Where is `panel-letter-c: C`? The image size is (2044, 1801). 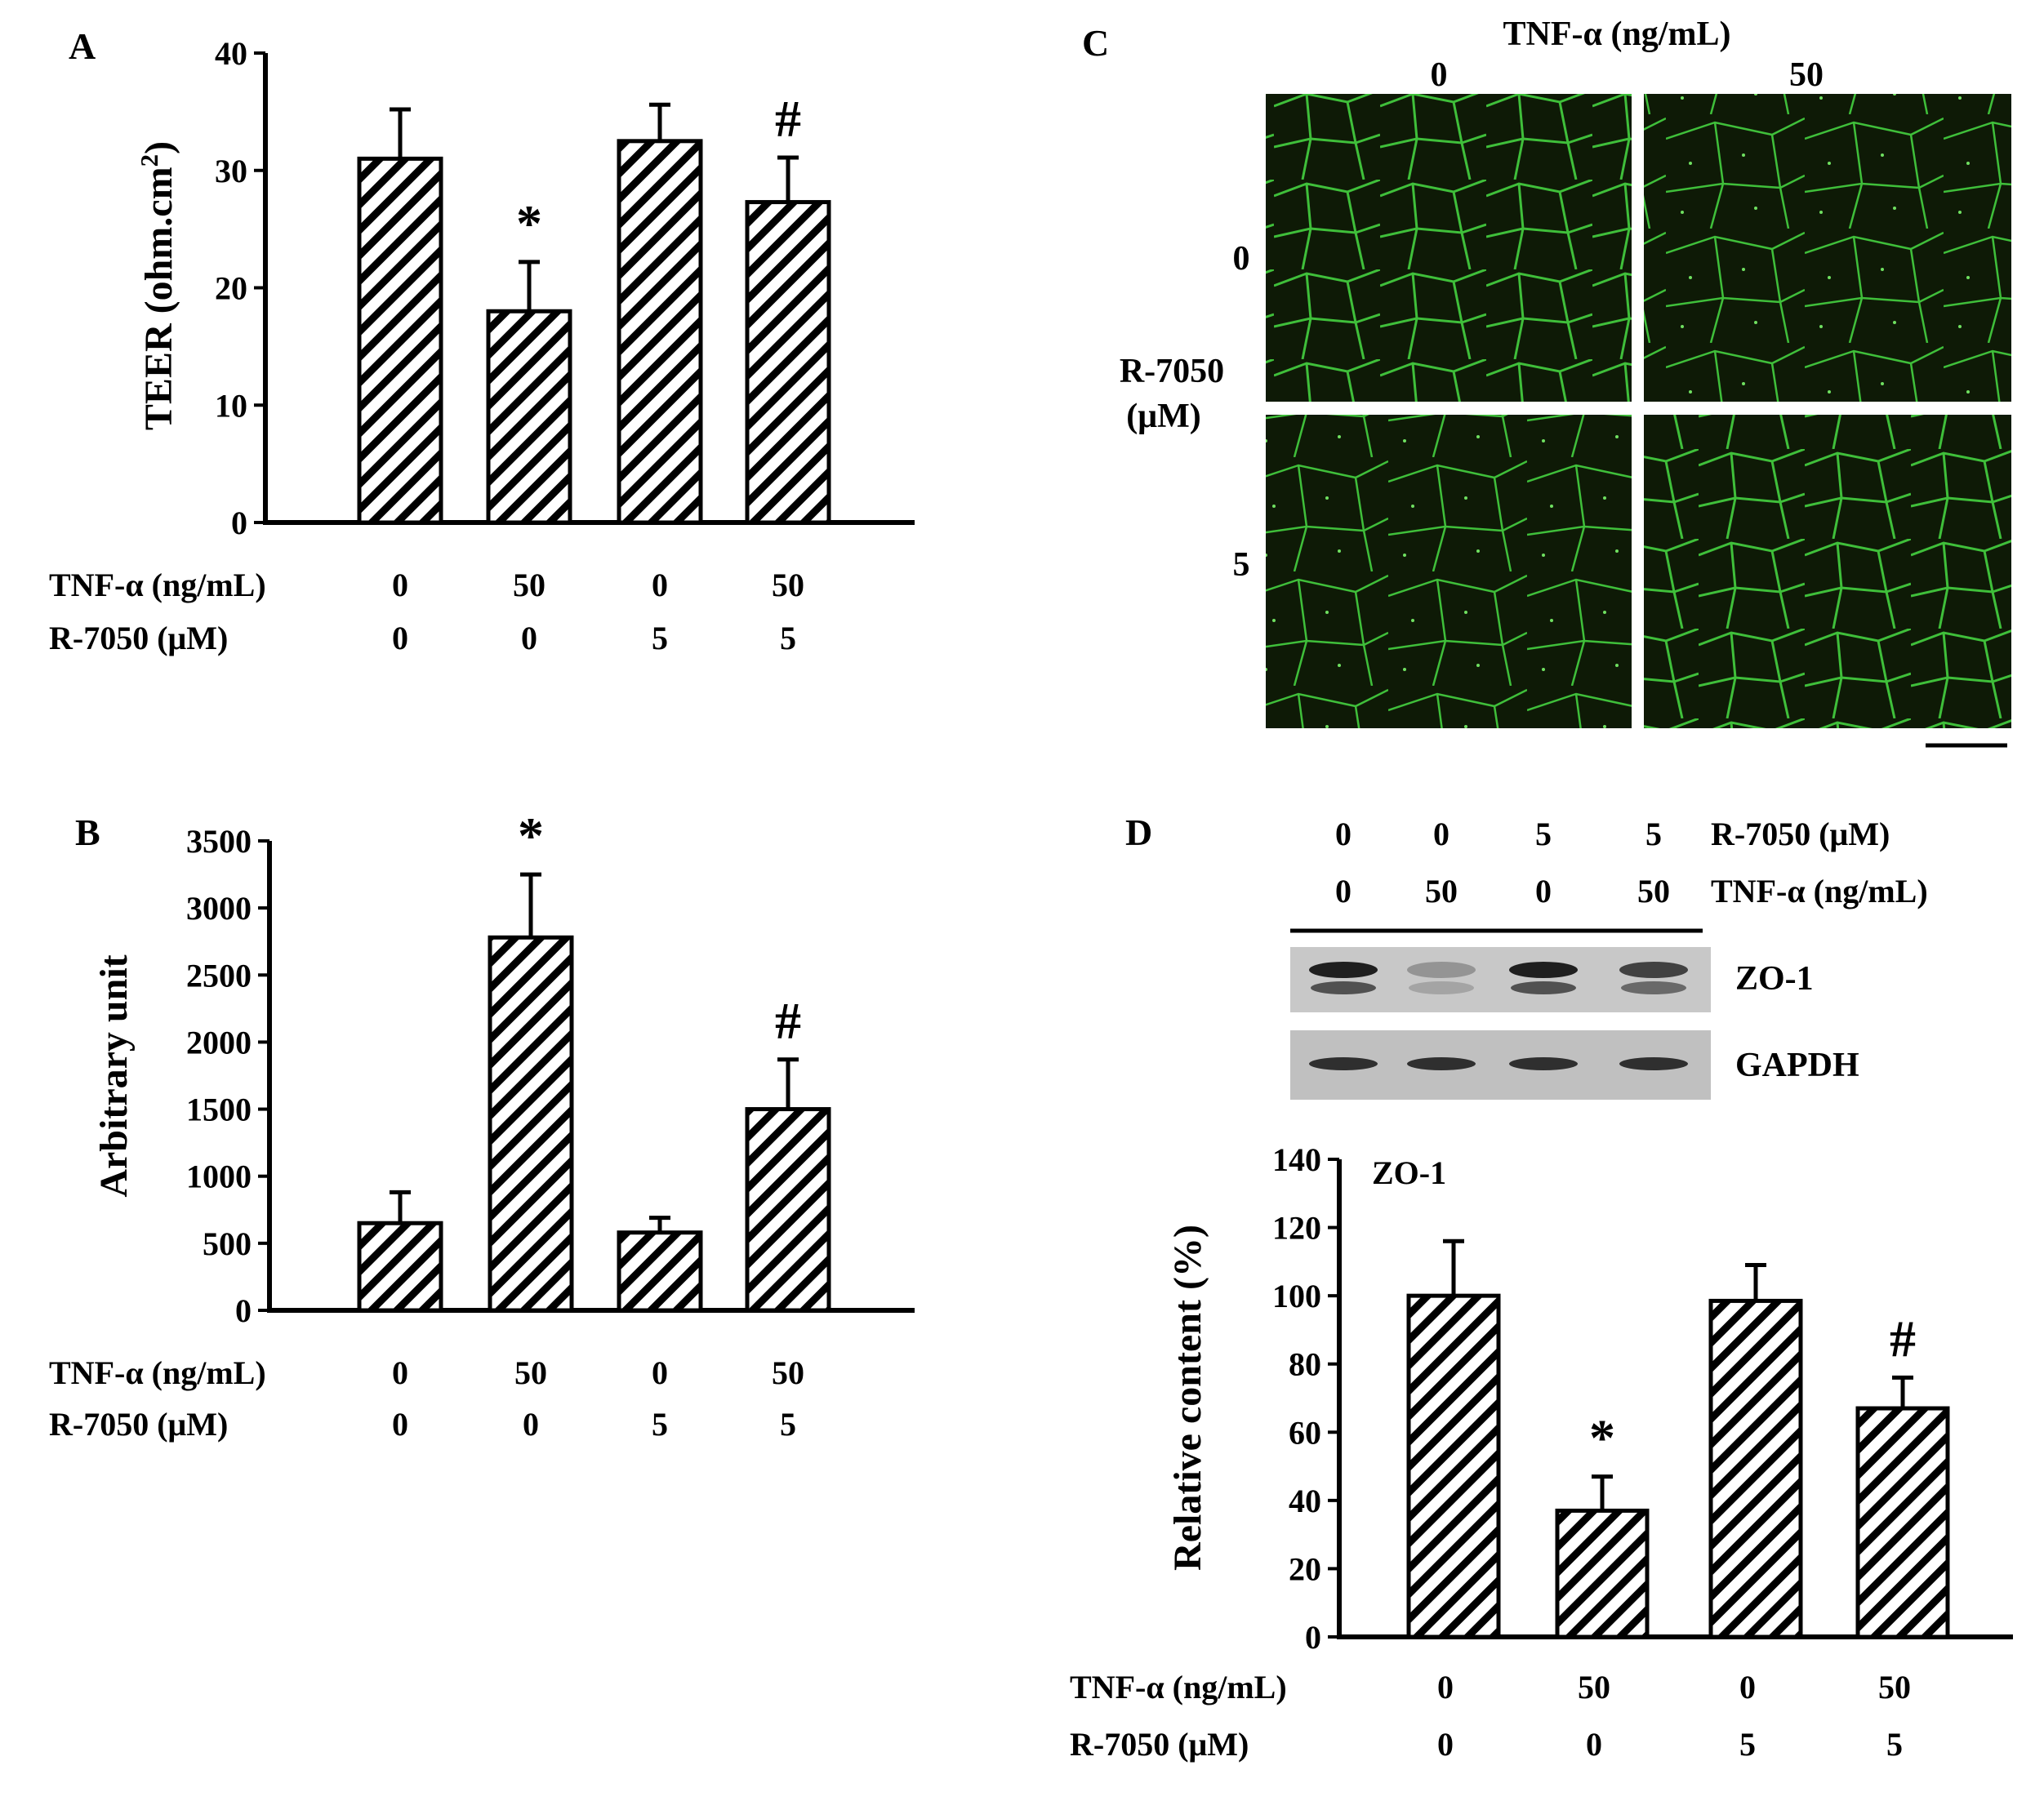 panel-letter-c: C is located at coordinates (1096, 43).